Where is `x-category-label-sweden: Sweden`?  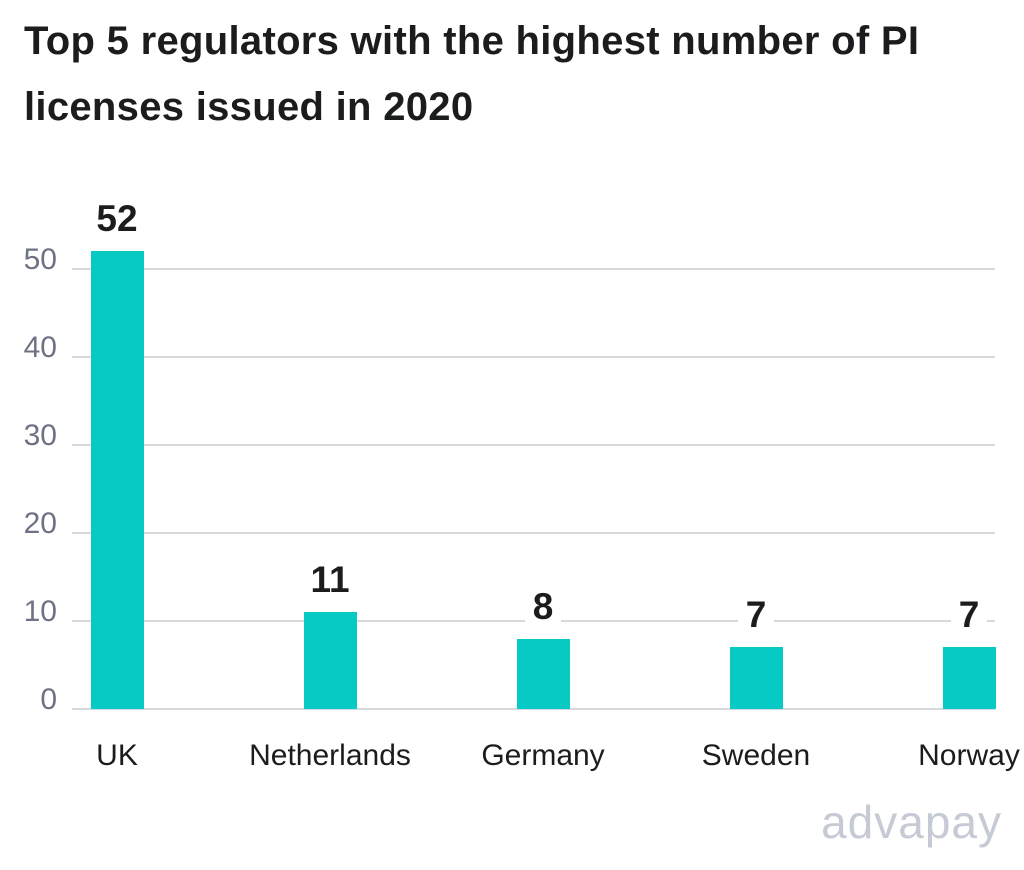
x-category-label-sweden: Sweden is located at coordinates (756, 755).